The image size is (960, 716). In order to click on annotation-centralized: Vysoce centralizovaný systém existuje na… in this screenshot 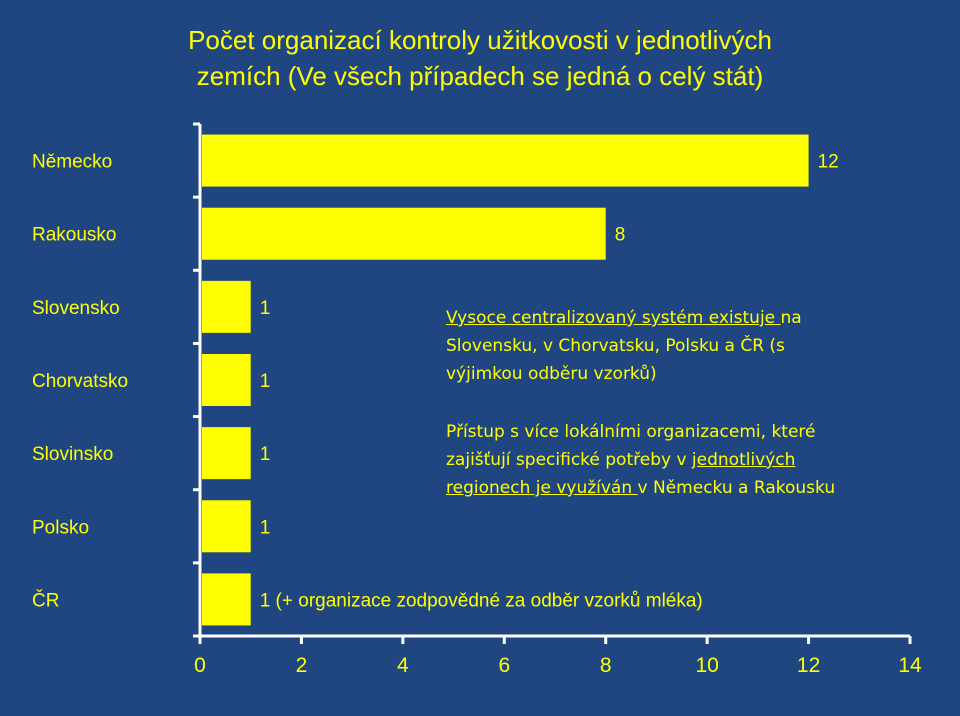, I will do `click(656, 346)`.